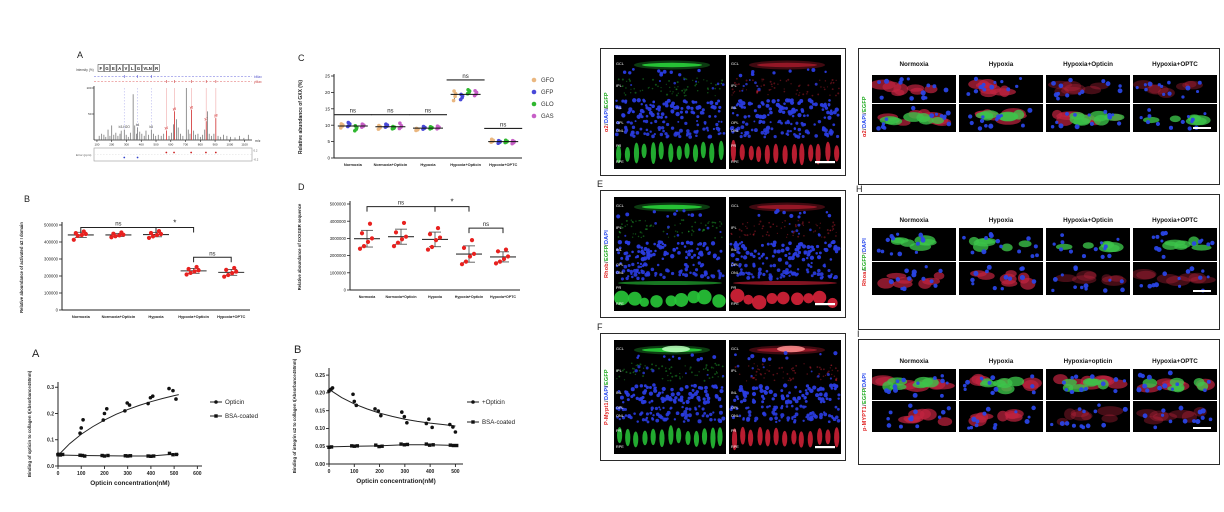 The image size is (1224, 512). Describe the element at coordinates (547, 81) in the screenshot. I see `svg-text: GFO` at that location.